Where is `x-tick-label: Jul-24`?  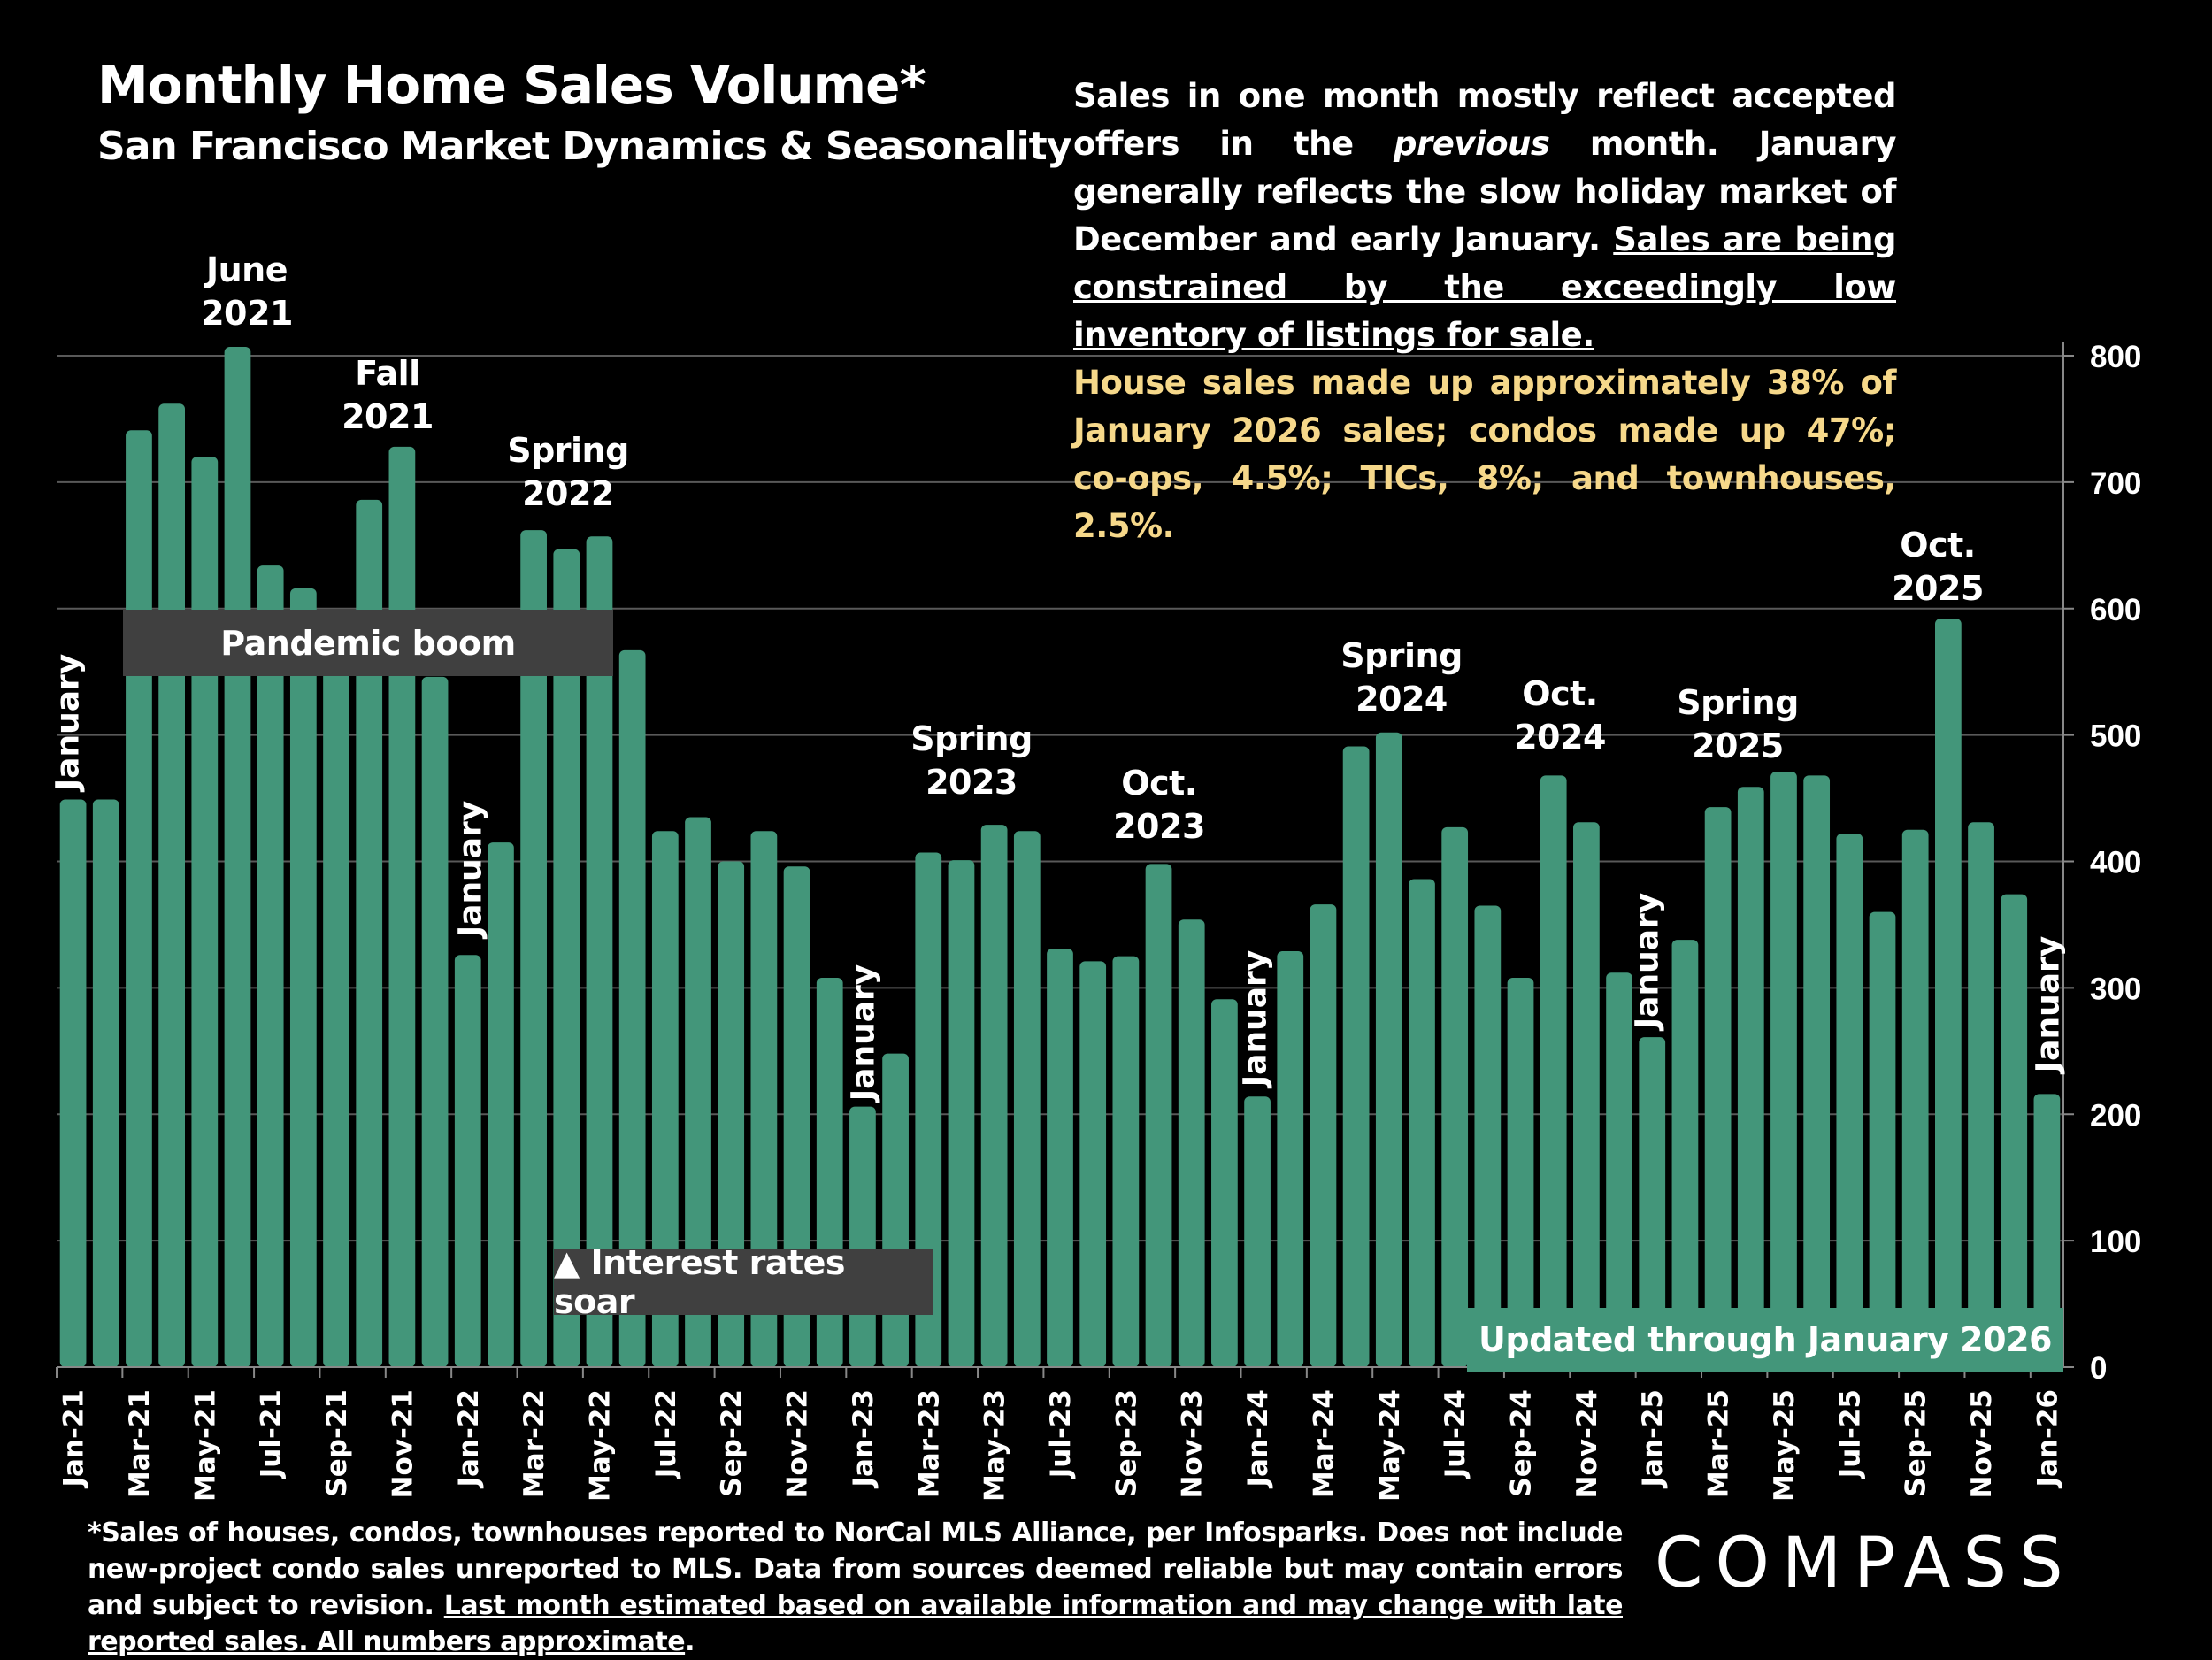 x-tick-label: Jul-24 is located at coordinates (1456, 1434).